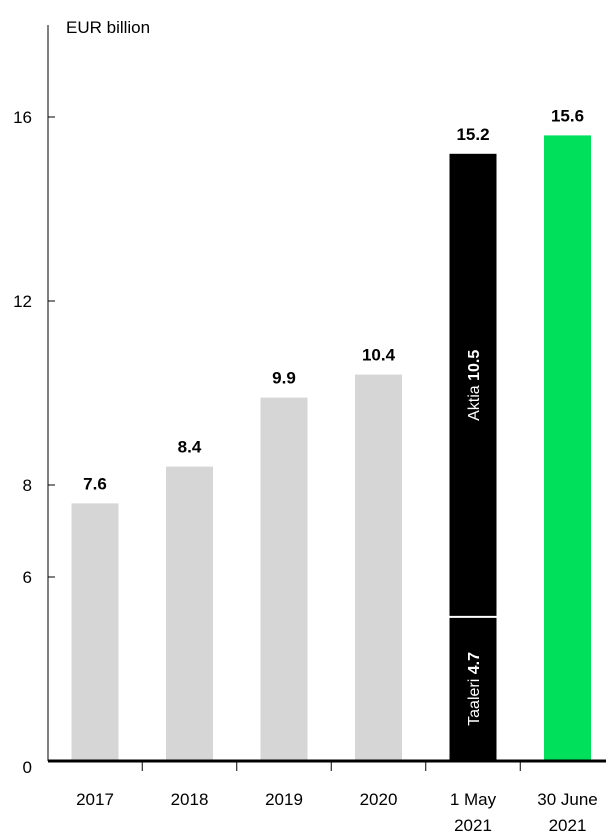  Describe the element at coordinates (34, 401) in the screenshot. I see `y-axis: 0 6 8 12 16` at that location.